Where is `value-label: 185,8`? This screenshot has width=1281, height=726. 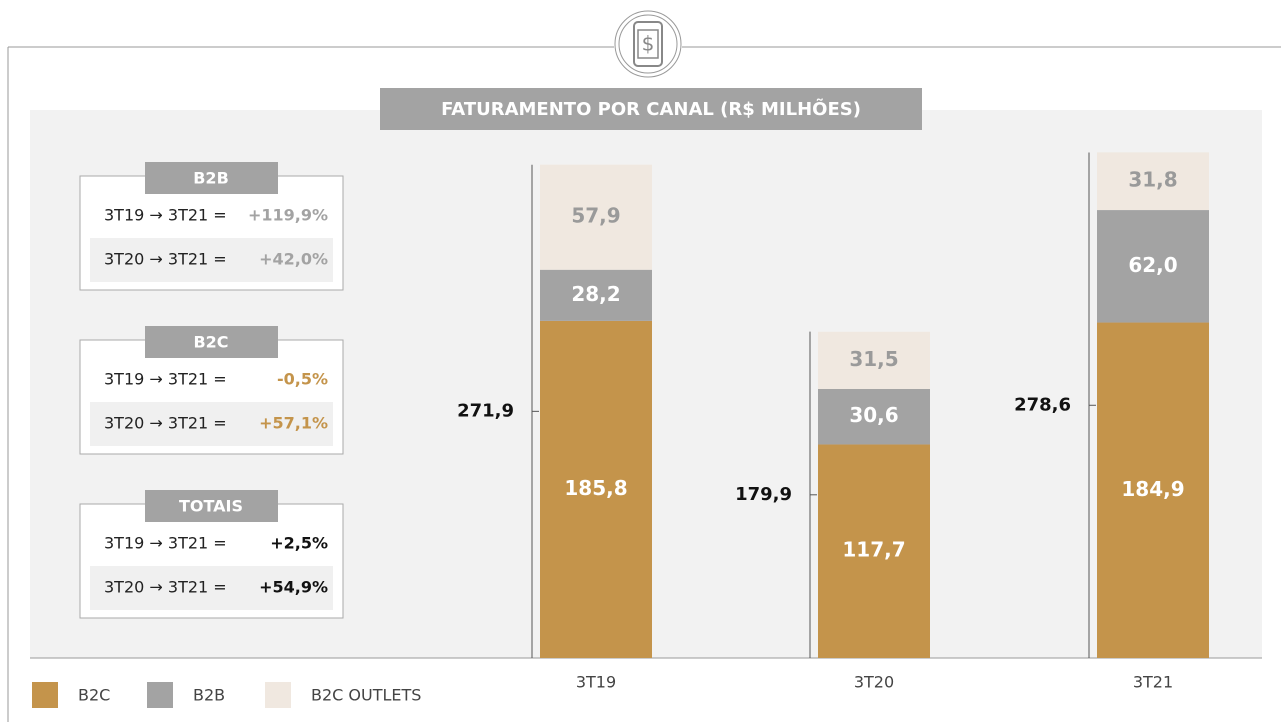 value-label: 185,8 is located at coordinates (595, 488).